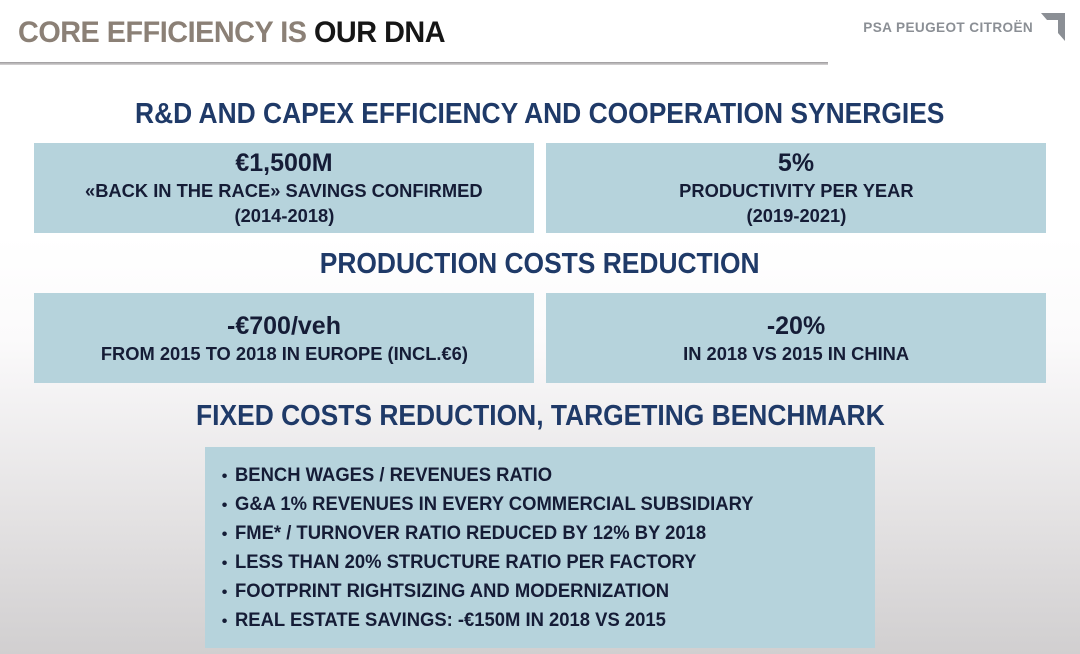 This screenshot has width=1080, height=654. I want to click on stat-box-productivity: 5% PRODUCTIVITY PER YEAR (2019-2021), so click(796, 188).